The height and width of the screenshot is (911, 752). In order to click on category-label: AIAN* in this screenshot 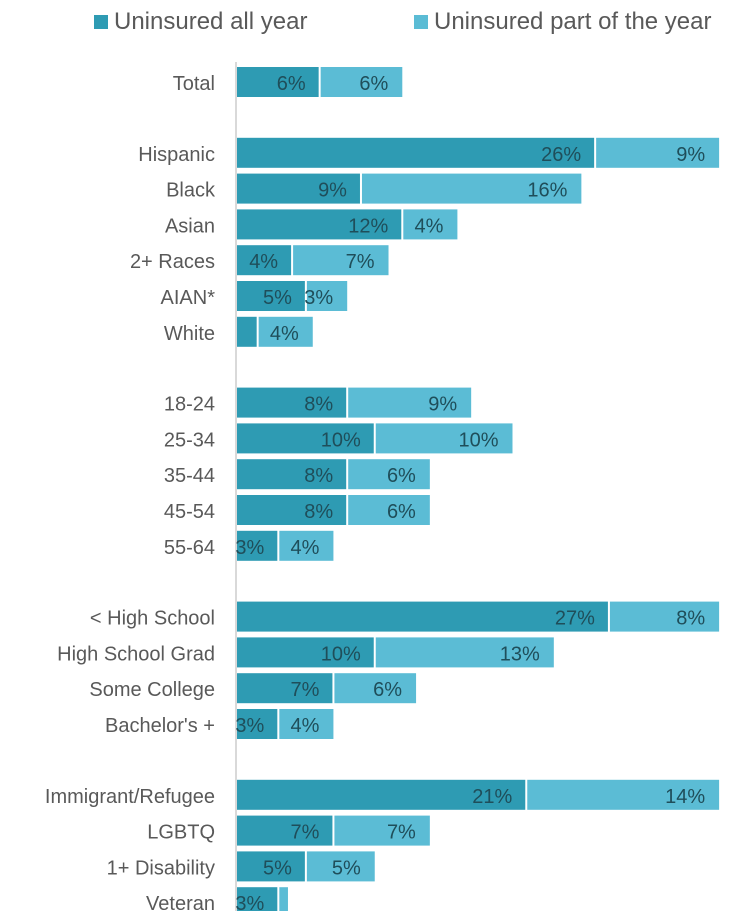, I will do `click(188, 298)`.